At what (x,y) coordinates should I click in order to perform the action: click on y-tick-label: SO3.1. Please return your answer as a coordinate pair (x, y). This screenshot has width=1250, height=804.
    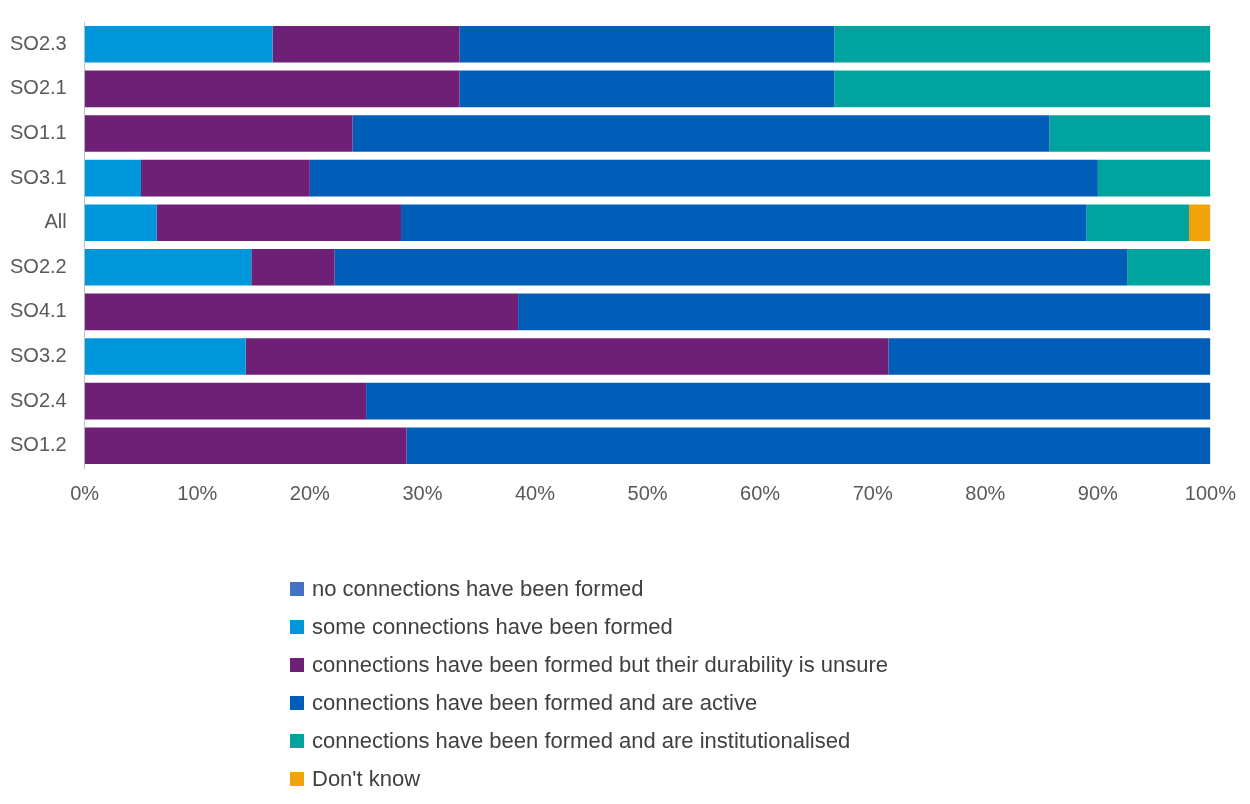
    Looking at the image, I should click on (38, 176).